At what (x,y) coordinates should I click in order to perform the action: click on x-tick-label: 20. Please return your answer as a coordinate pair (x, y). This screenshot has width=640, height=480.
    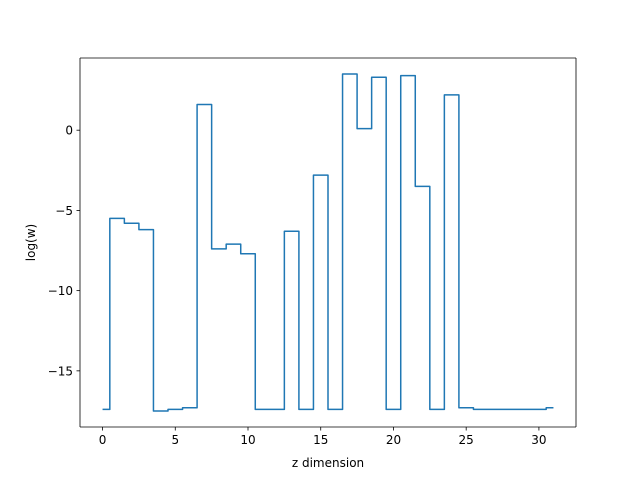
    Looking at the image, I should click on (393, 440).